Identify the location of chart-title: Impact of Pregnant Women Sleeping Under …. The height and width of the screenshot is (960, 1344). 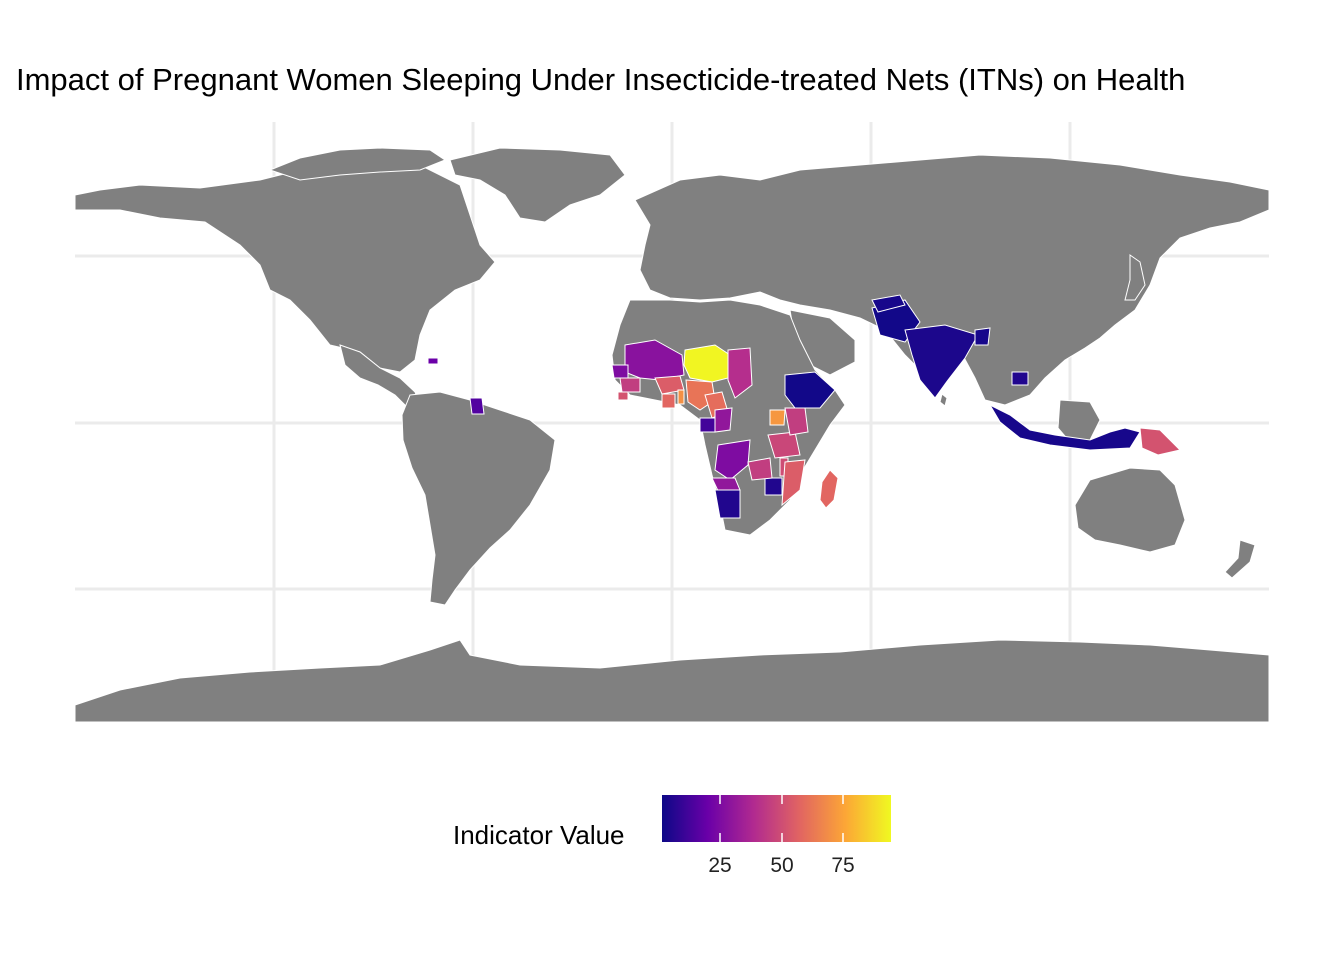
(601, 79).